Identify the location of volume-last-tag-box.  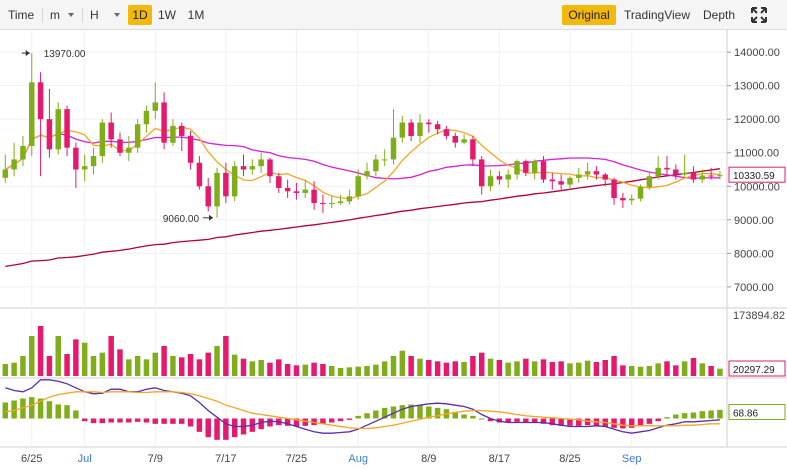
(757, 368).